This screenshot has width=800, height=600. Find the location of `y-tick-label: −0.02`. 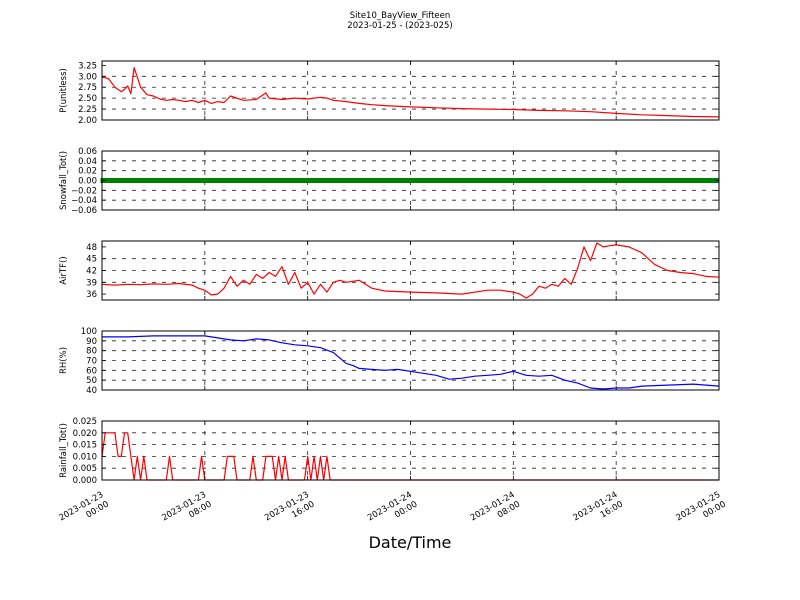

y-tick-label: −0.02 is located at coordinates (84, 191).